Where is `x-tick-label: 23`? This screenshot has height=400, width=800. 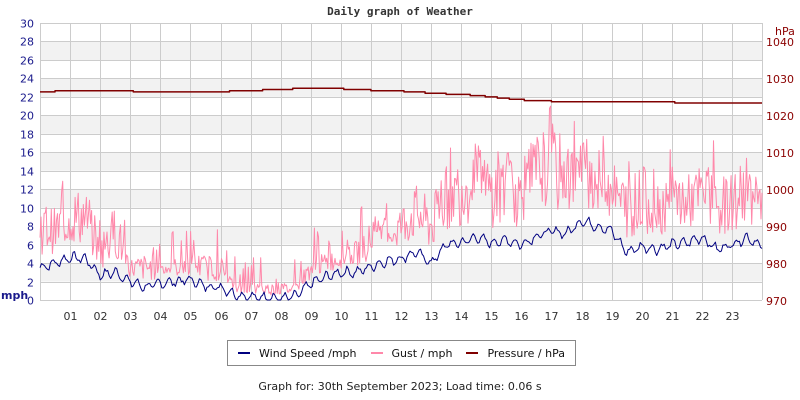 x-tick-label: 23 is located at coordinates (733, 316).